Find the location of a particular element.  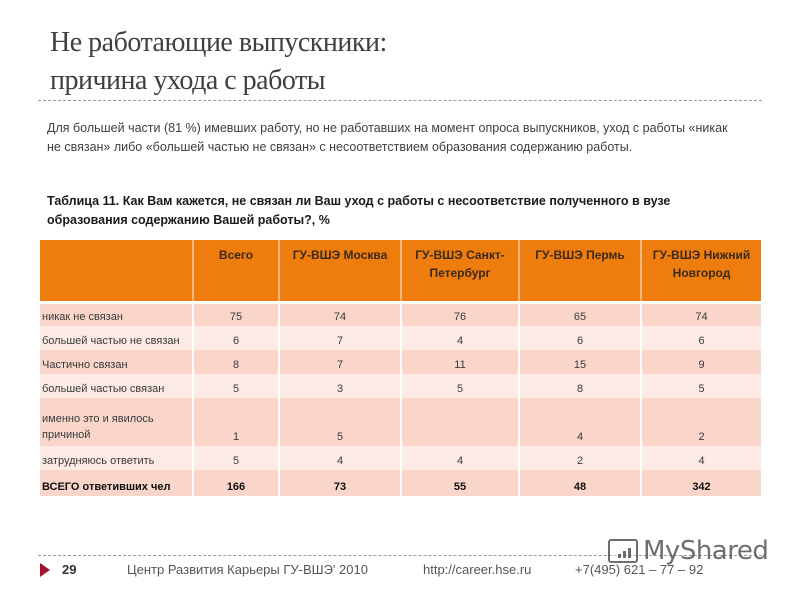

cell: 55 is located at coordinates (459, 483).